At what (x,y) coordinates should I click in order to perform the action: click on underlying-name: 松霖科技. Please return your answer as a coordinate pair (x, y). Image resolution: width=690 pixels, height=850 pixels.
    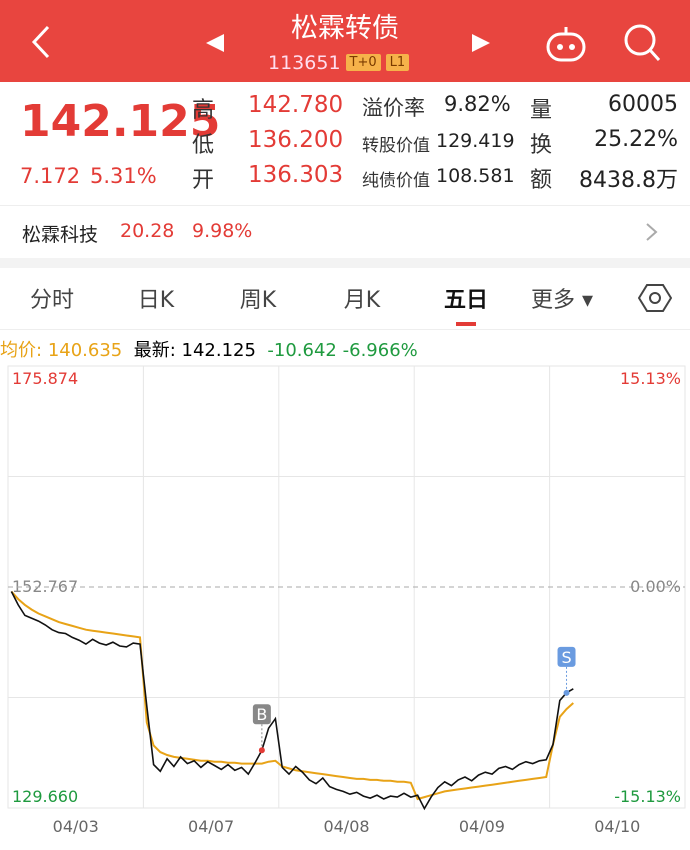
    Looking at the image, I should click on (60, 235).